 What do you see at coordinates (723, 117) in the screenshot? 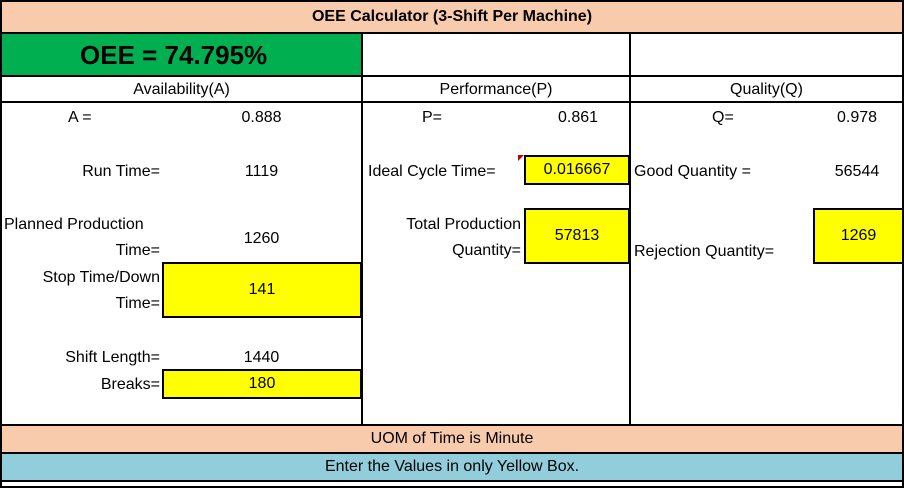
I see `q-label: Q=` at bounding box center [723, 117].